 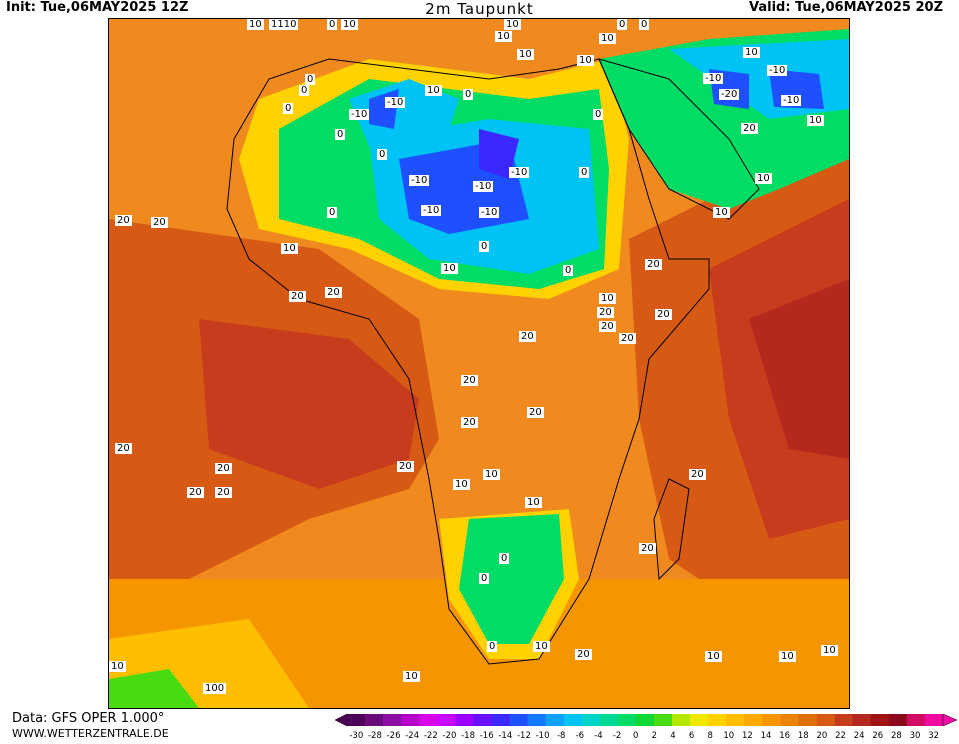 What do you see at coordinates (729, 94) in the screenshot?
I see `contour-label: -20` at bounding box center [729, 94].